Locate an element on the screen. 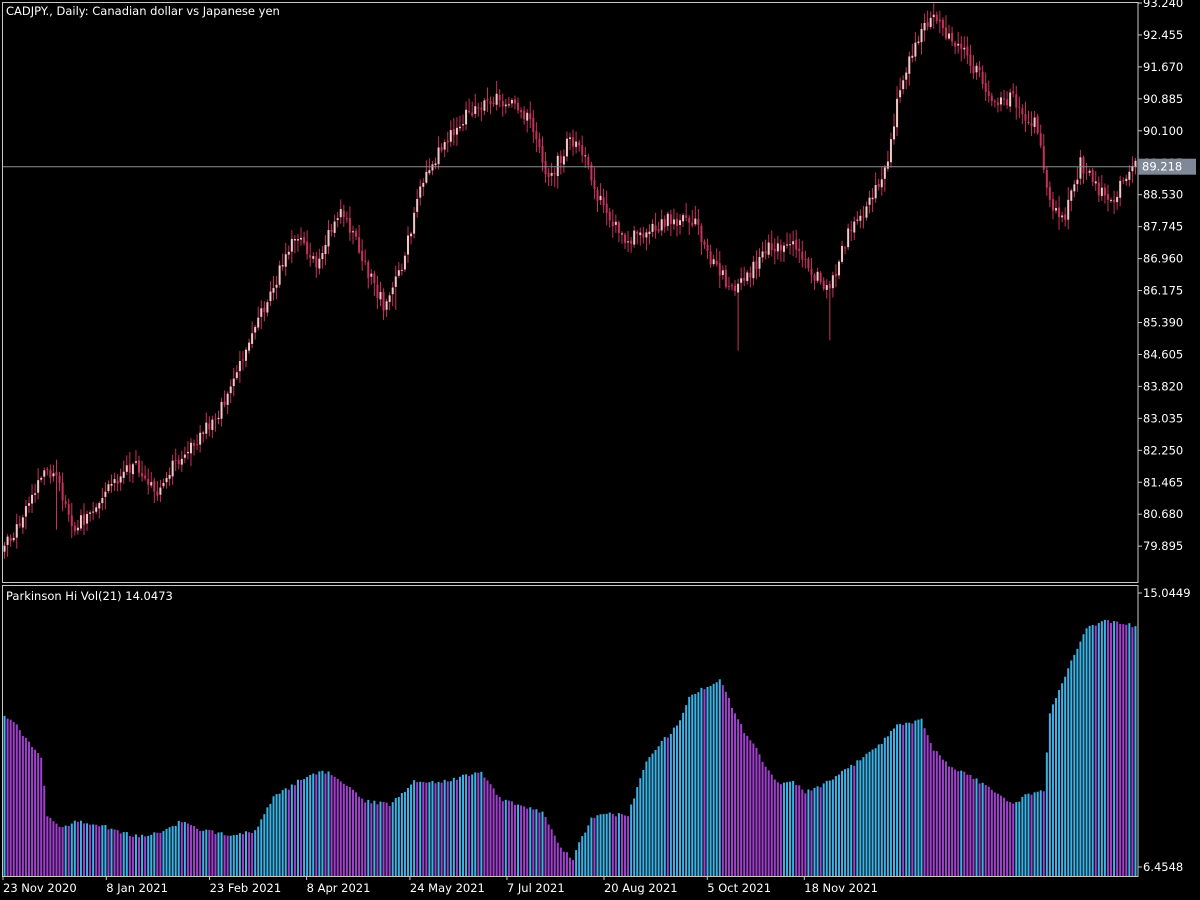 The image size is (1200, 900). time-tick-label: 20 Aug 2021 is located at coordinates (641, 888).